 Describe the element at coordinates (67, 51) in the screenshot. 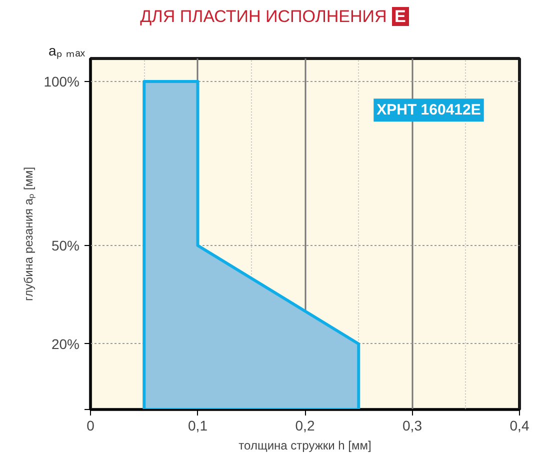

I see `text: aₚ ₘₐₓ` at that location.